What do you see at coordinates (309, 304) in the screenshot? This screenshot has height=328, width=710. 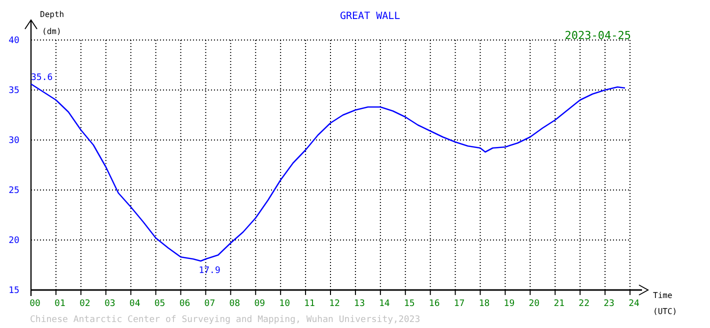 I see `x-tick-label: 11` at bounding box center [309, 304].